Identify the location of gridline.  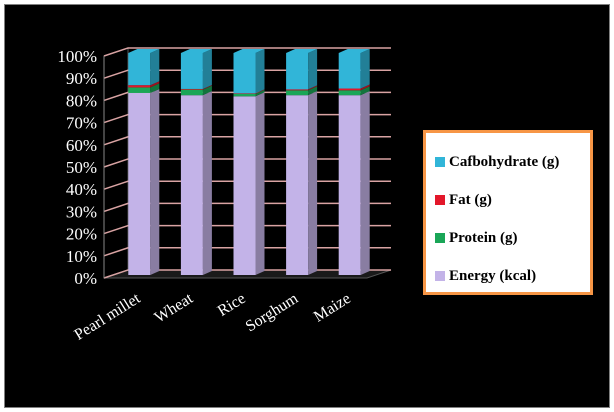
(247, 52).